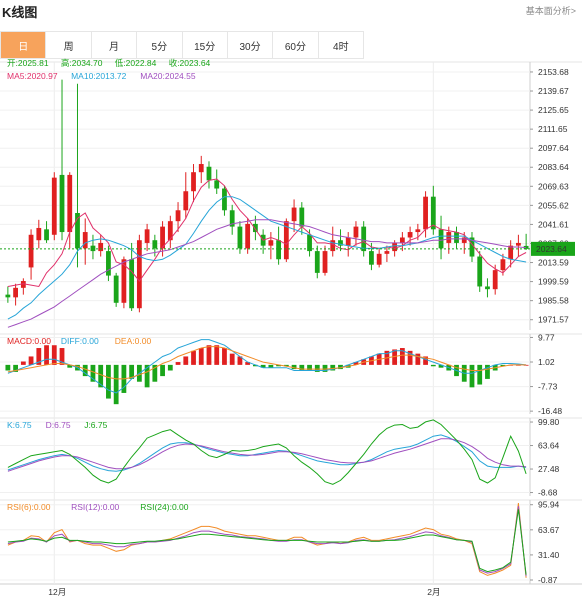 This screenshot has height=600, width=582. I want to click on y-tick-label: -7.73, so click(548, 387).